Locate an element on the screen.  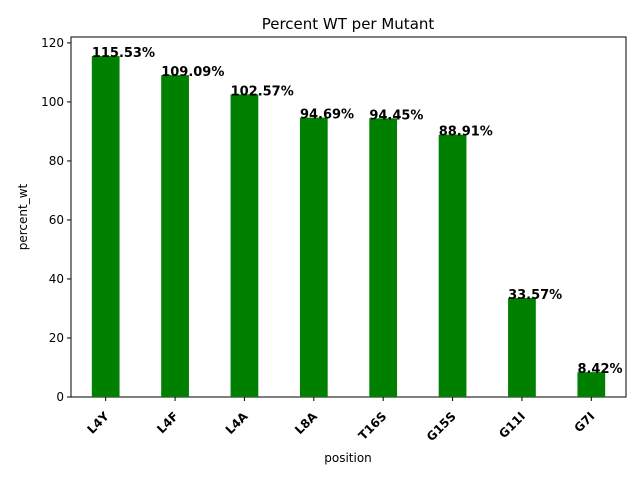
y-tick-label: 80 is located at coordinates (56, 161).